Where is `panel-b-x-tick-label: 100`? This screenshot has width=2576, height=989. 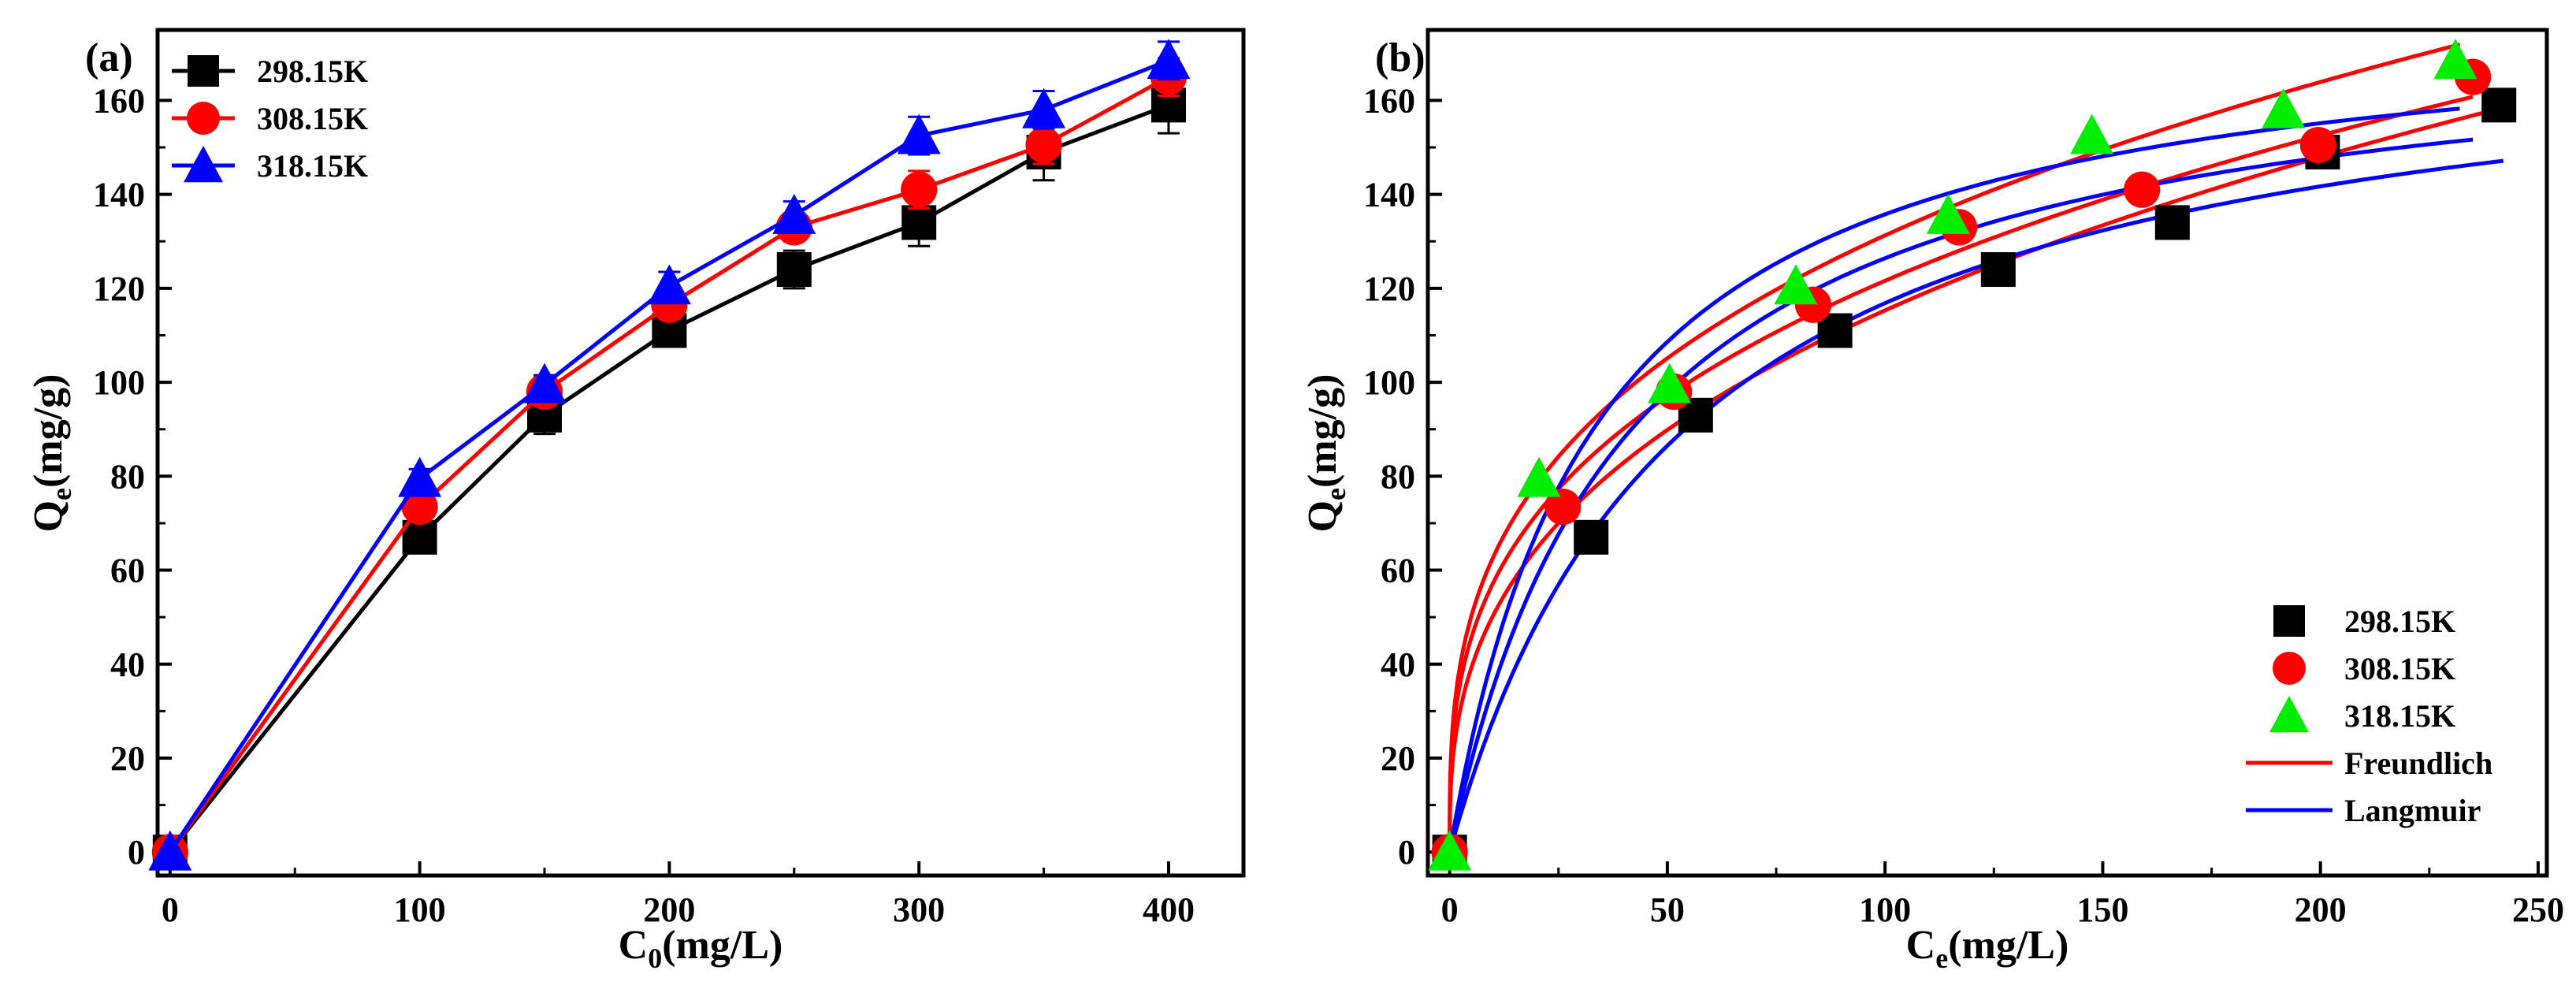 panel-b-x-tick-label: 100 is located at coordinates (1885, 910).